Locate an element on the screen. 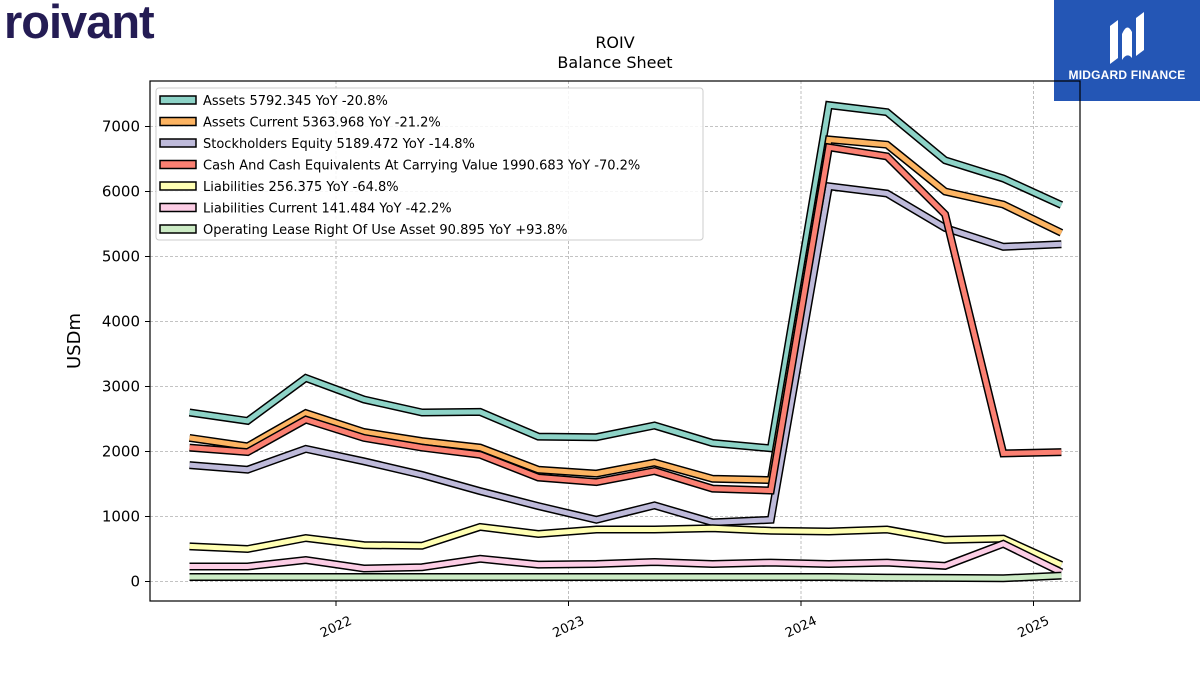 This screenshot has height=675, width=1200. midgard-finance-badge: MIDGARD FINANCE is located at coordinates (1127, 50).